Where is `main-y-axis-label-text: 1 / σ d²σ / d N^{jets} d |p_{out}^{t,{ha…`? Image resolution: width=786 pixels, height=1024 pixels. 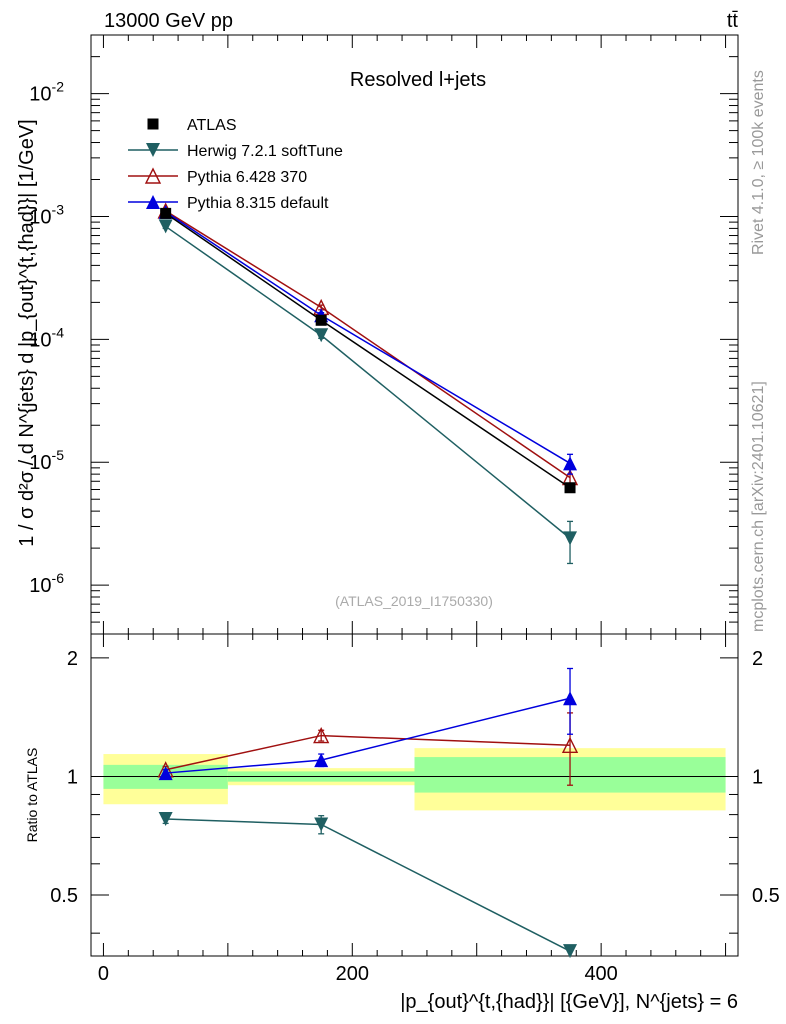
main-y-axis-label-text: 1 / σ d²σ / d N^{jets} d |p_{out}^{t,{ha… is located at coordinates (27, 332).